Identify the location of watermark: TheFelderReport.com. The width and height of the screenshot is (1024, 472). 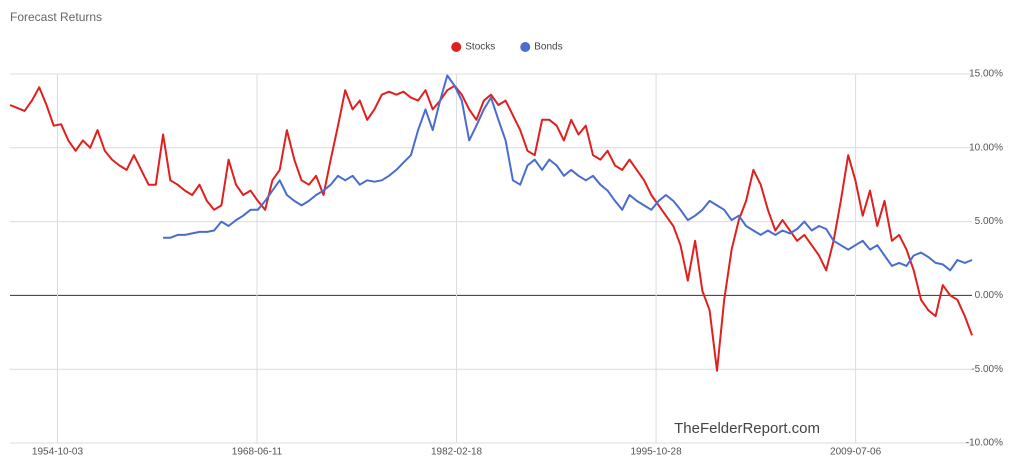
(747, 428).